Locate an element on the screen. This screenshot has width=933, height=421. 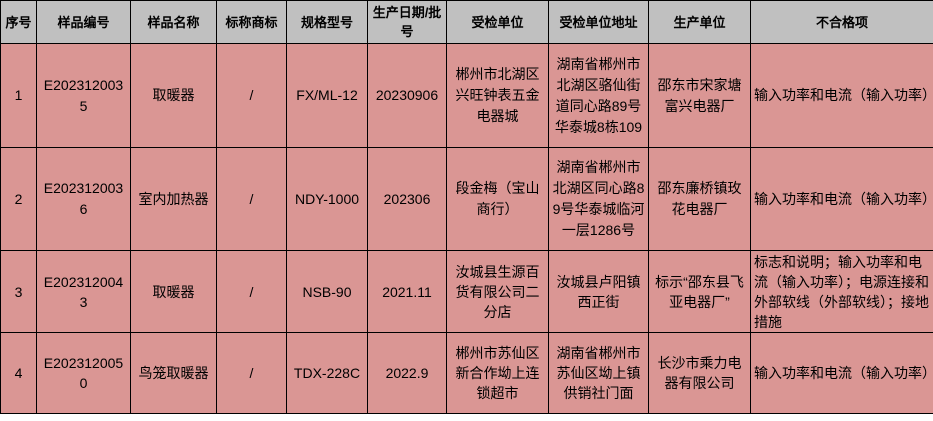
cell-inspected-unit-address: 汝城县卢阳镇西正街 is located at coordinates (598, 291).